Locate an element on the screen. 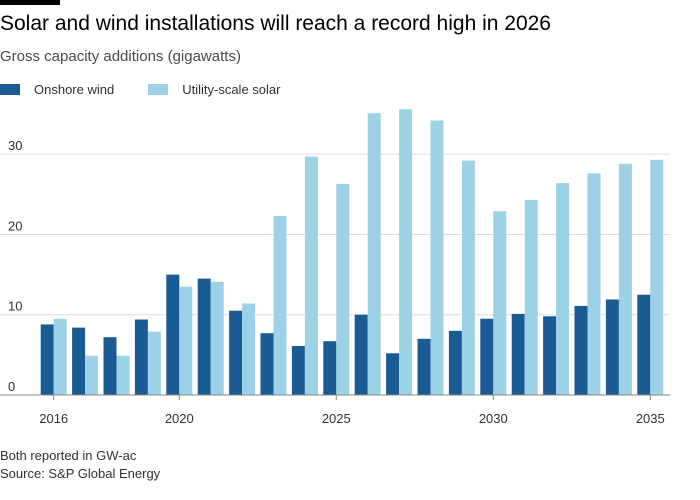 The width and height of the screenshot is (700, 500). y-tick-label-10: 10 is located at coordinates (15, 306).